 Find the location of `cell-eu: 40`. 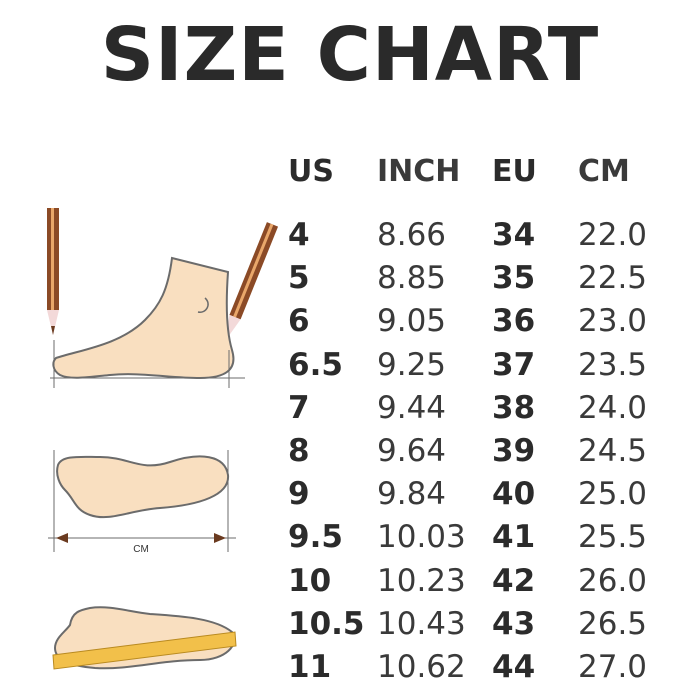

cell-eu: 40 is located at coordinates (514, 494).